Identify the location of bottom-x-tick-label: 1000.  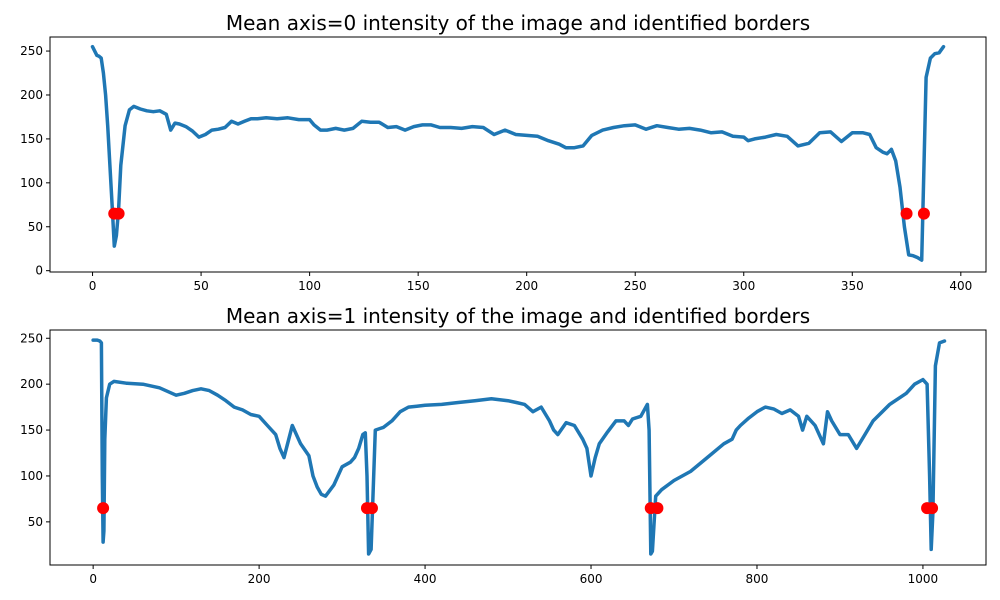
(923, 579).